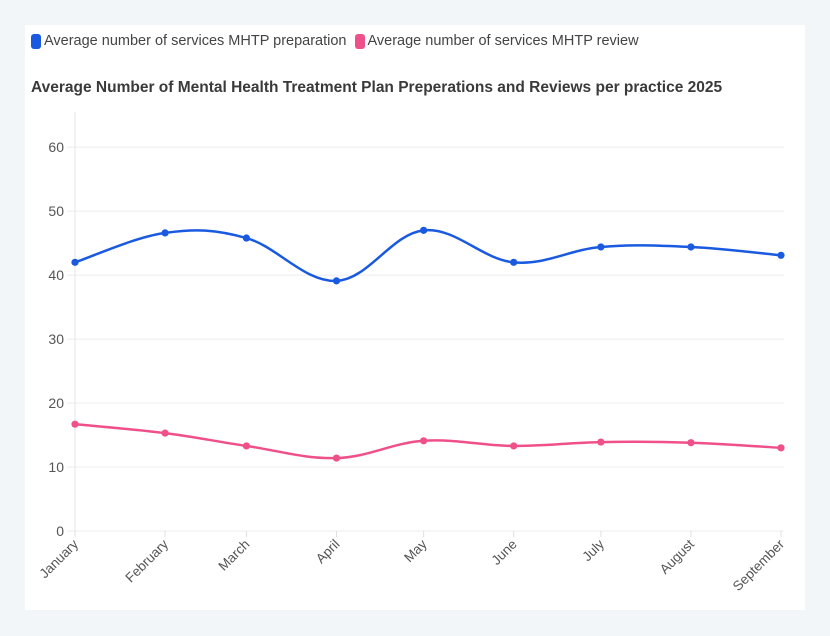  I want to click on x-tick-label: April, so click(328, 552).